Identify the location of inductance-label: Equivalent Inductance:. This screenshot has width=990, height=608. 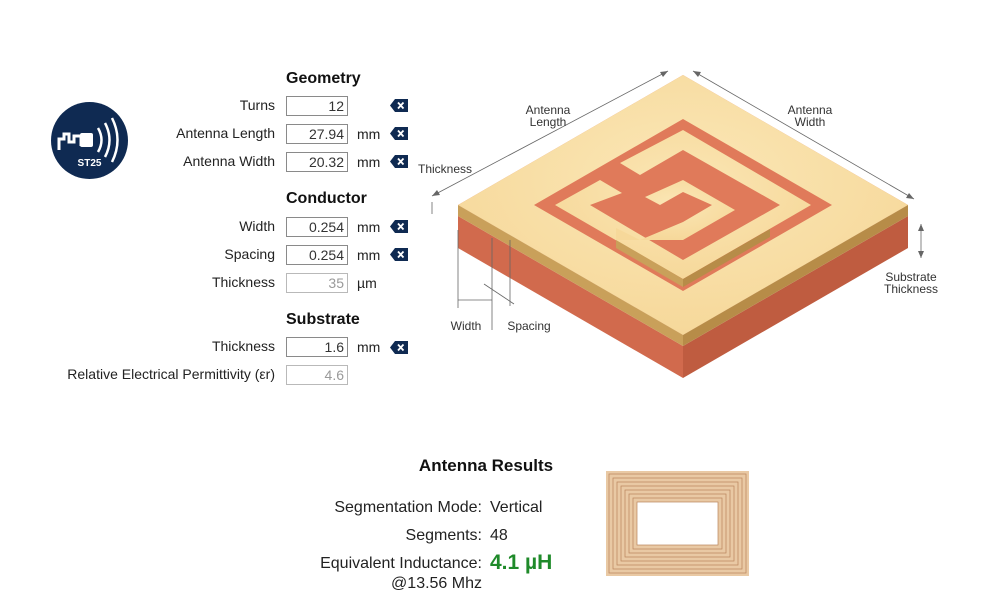
(401, 563).